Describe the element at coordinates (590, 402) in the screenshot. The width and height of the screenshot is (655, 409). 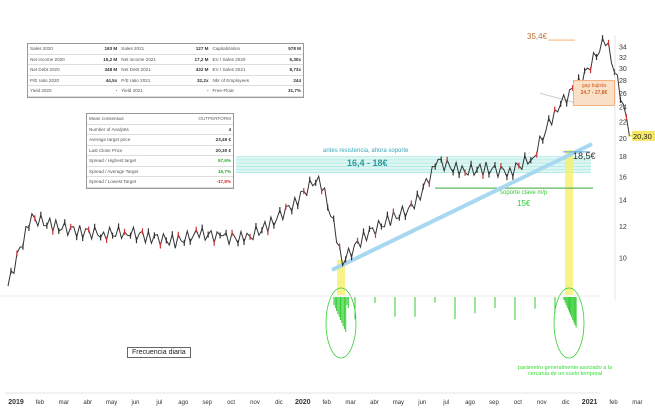
I see `x-tick-label: 2021` at that location.